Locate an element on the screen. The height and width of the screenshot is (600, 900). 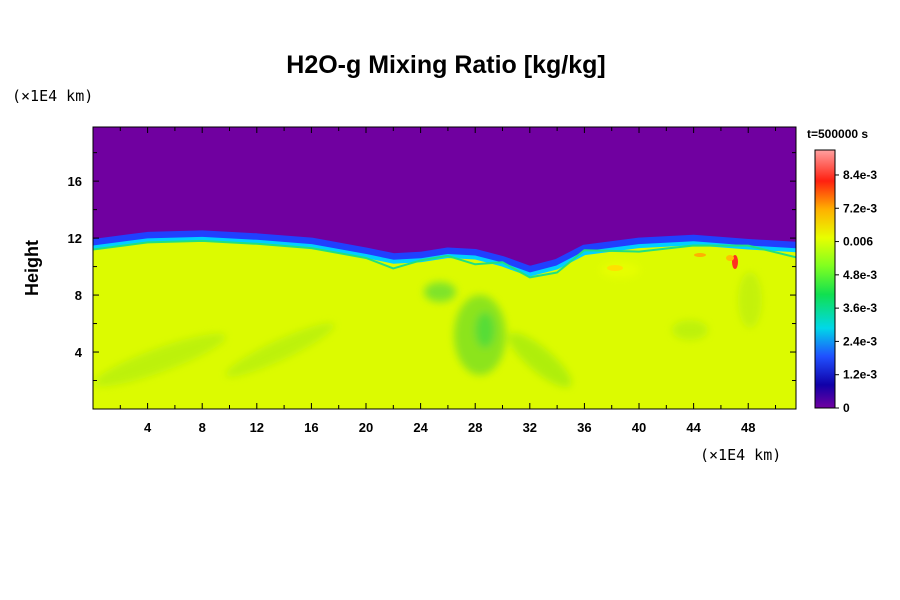
colorbar-tick-label: 0.006 is located at coordinates (858, 242).